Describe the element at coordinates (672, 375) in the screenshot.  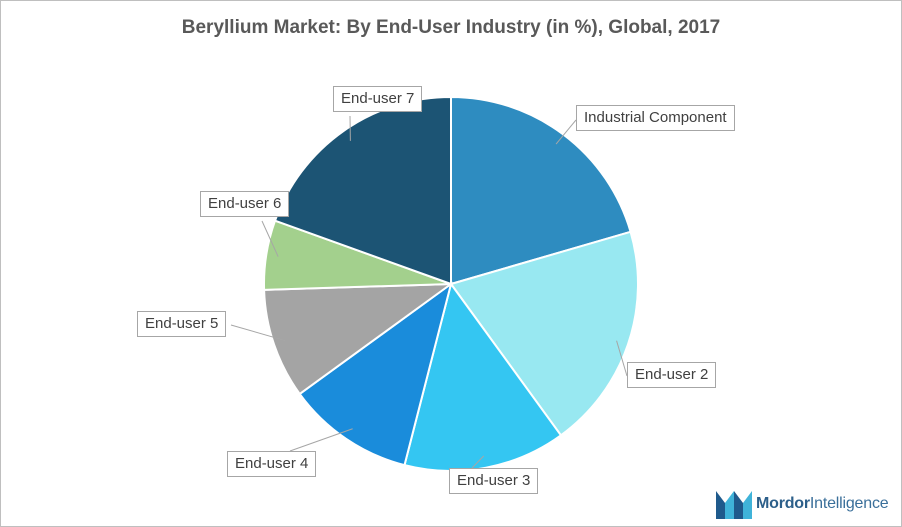
I see `slice-label-2: End-user 2` at that location.